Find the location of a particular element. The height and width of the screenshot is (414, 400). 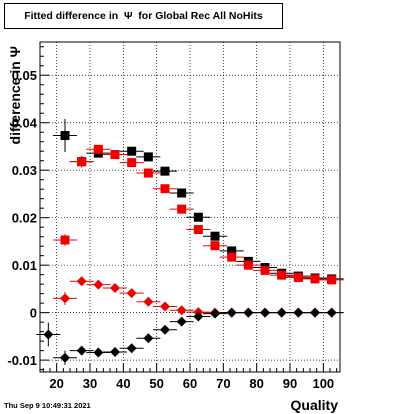

y-tick-label: 0.01 is located at coordinates (24, 265).